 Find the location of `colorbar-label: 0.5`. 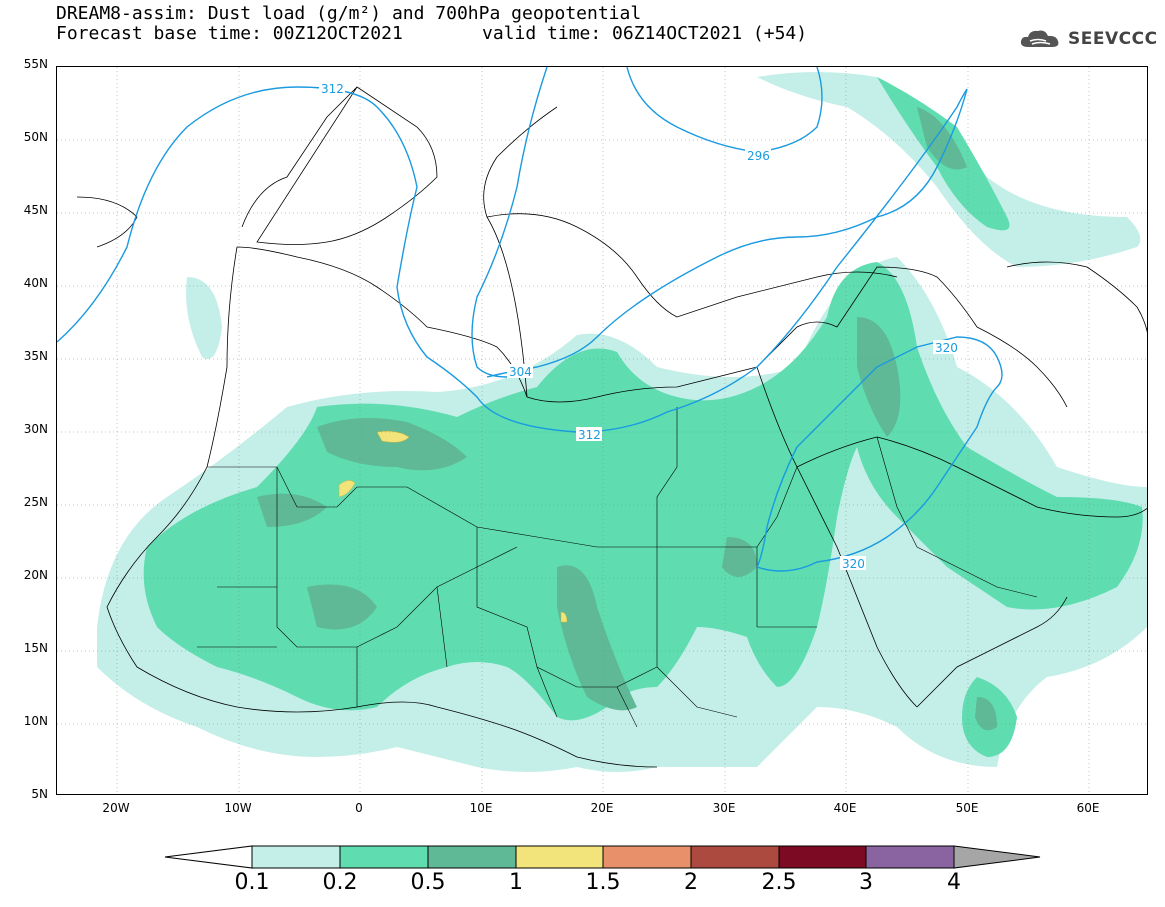

colorbar-label: 0.5 is located at coordinates (428, 882).